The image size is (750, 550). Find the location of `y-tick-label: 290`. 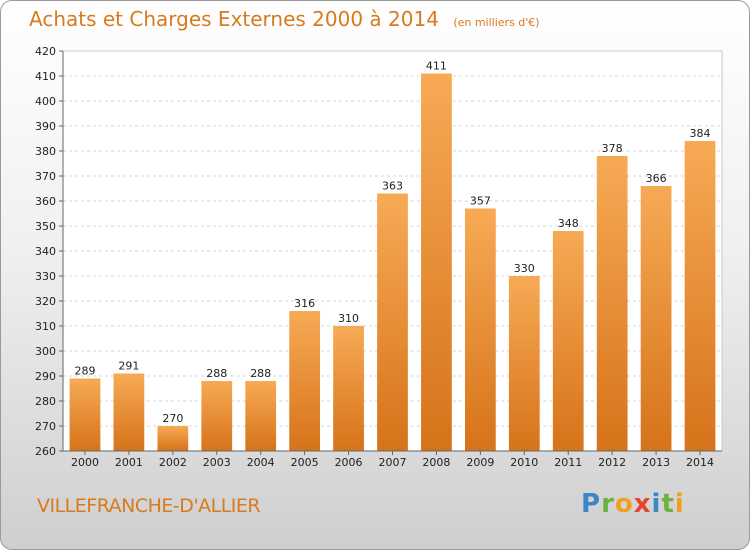

y-tick-label: 290 is located at coordinates (45, 376).